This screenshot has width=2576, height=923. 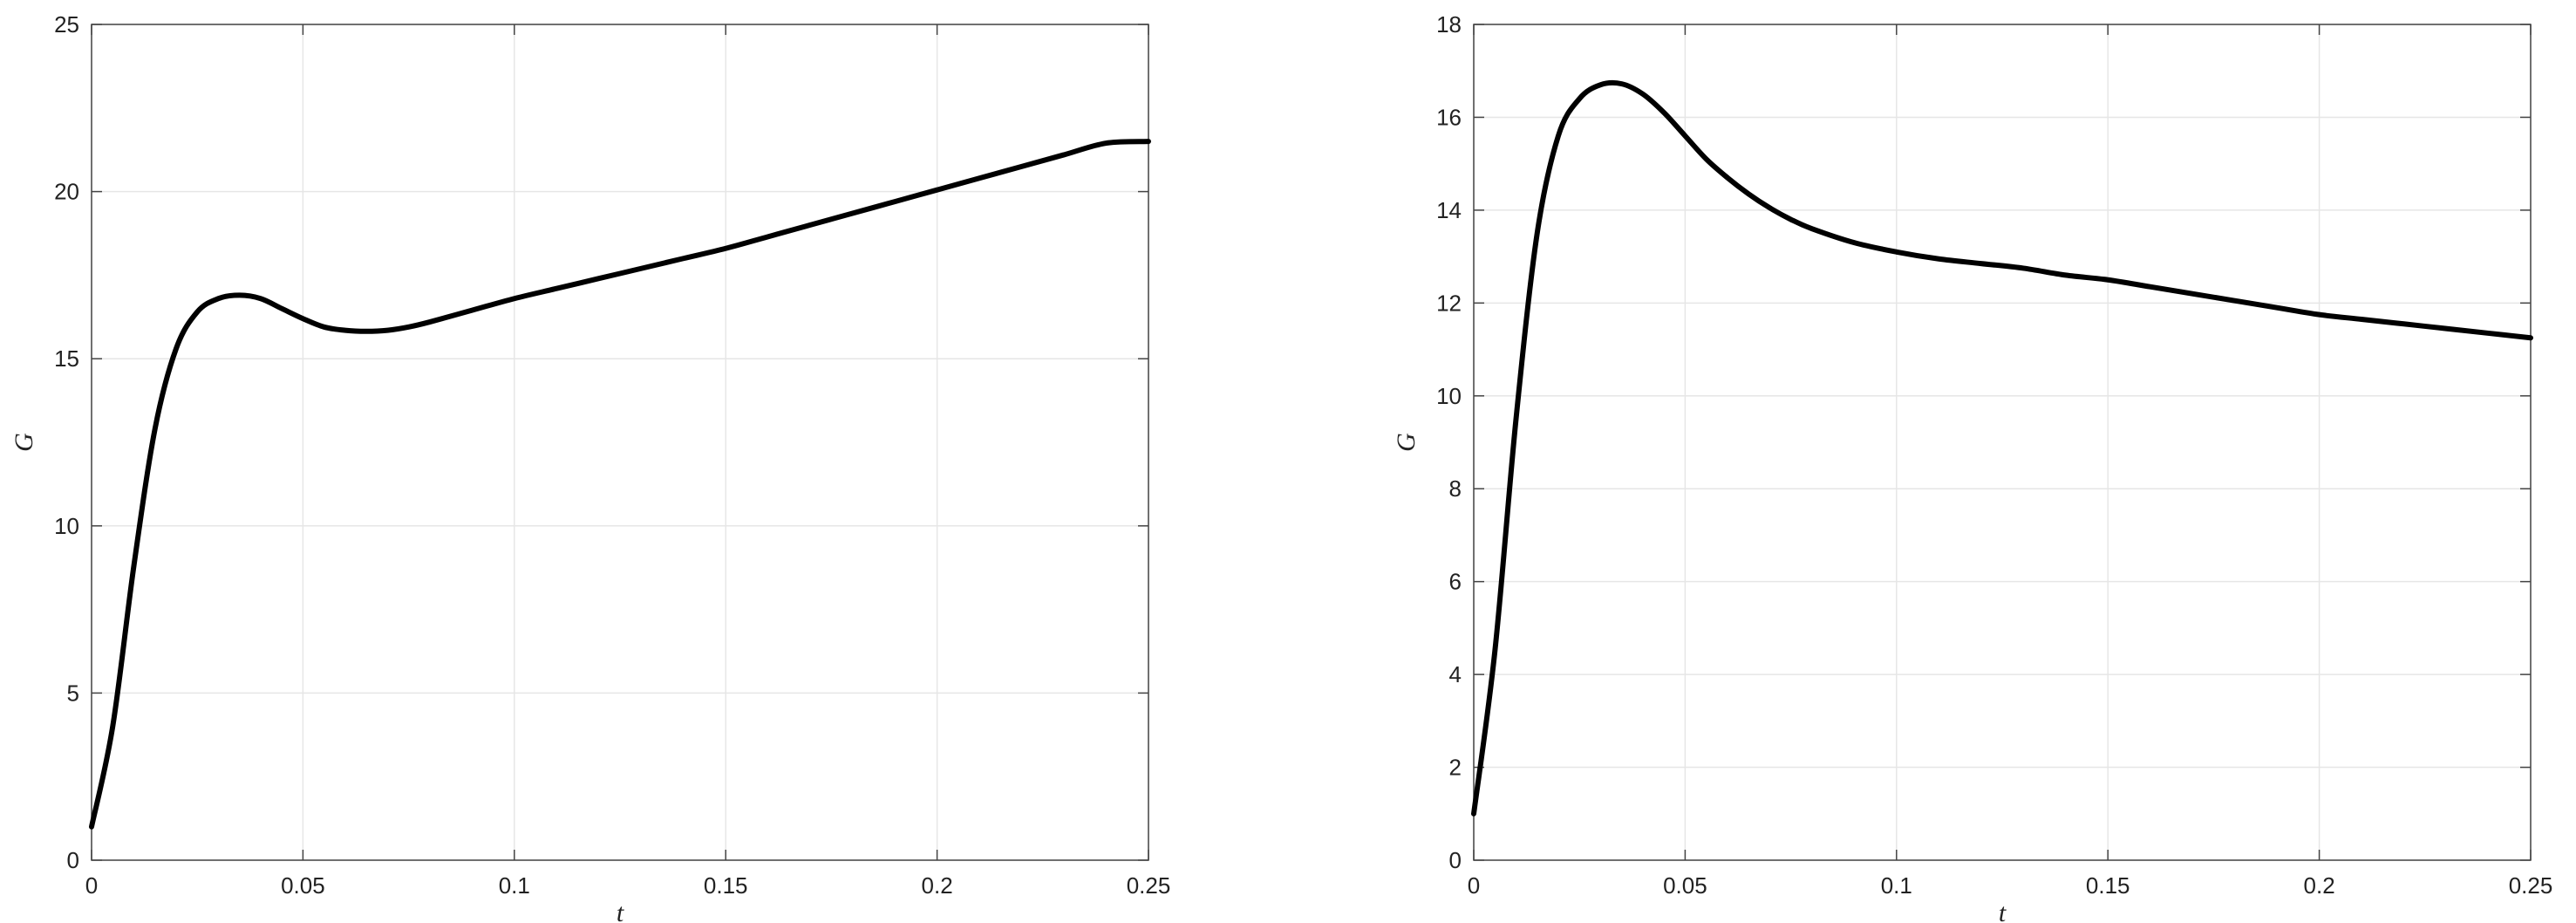 I want to click on right-y-tick-label: 10, so click(x=1449, y=396).